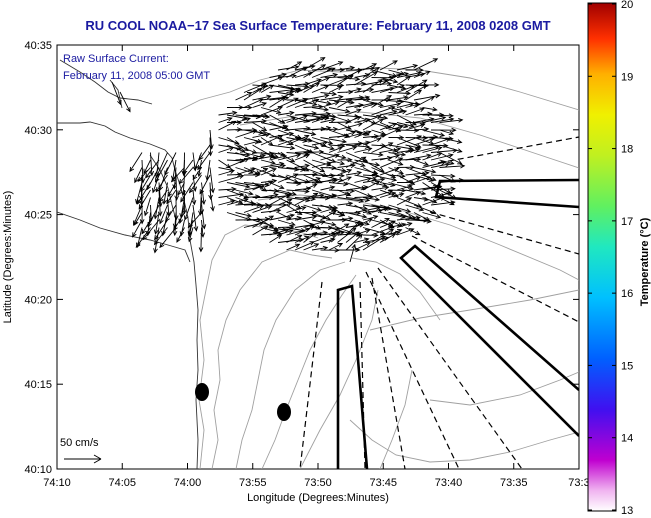 The width and height of the screenshot is (651, 518). I want to click on colorbar-ticks: 20 19 18 17 16 15 14 13, so click(610, 258).